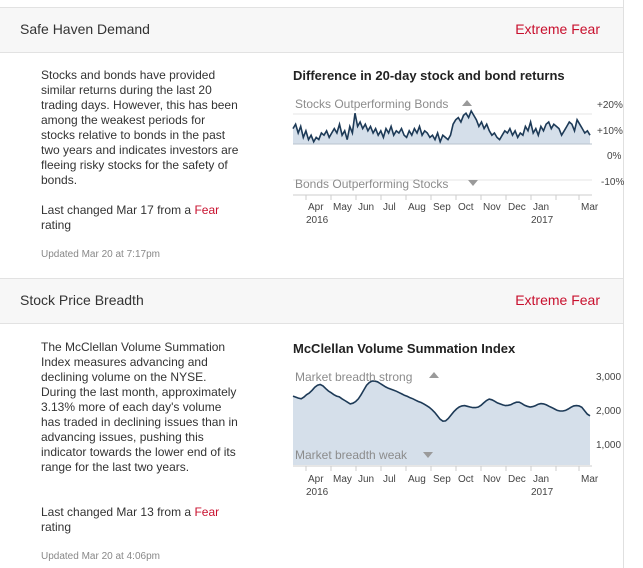 The height and width of the screenshot is (568, 643). Describe the element at coordinates (130, 519) in the screenshot. I see `last-changed: Last changed Mar 13 from a Fear rating` at that location.